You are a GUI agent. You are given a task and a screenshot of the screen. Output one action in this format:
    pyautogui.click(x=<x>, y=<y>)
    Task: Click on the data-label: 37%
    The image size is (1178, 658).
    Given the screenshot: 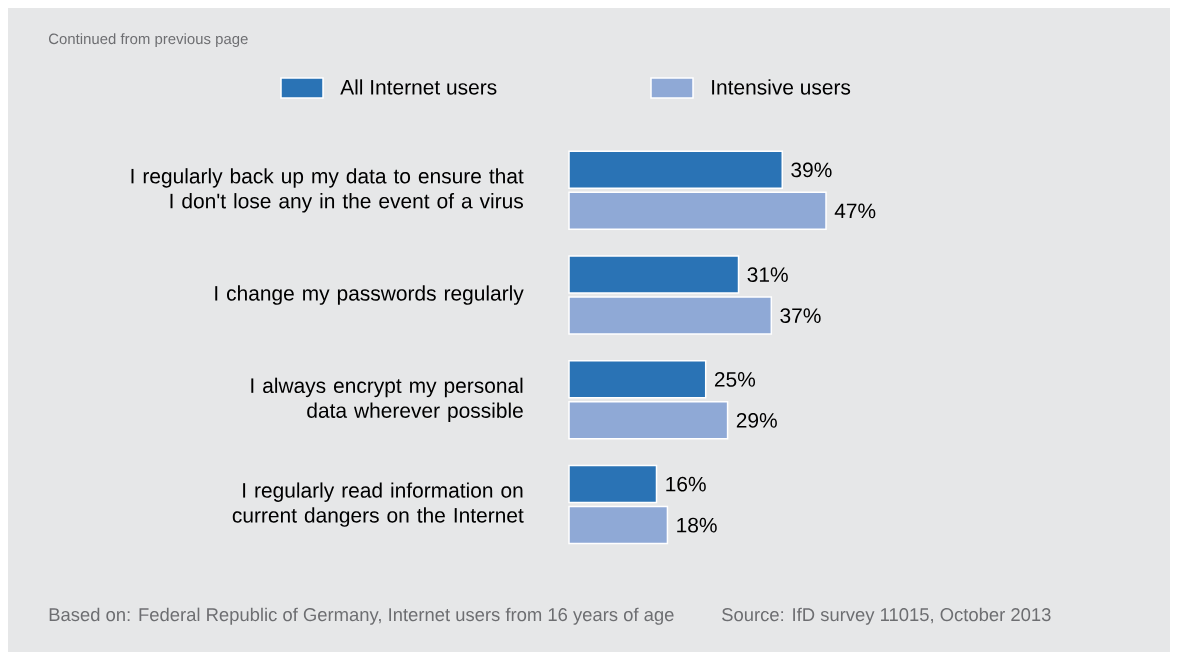 What is the action you would take?
    pyautogui.click(x=800, y=316)
    